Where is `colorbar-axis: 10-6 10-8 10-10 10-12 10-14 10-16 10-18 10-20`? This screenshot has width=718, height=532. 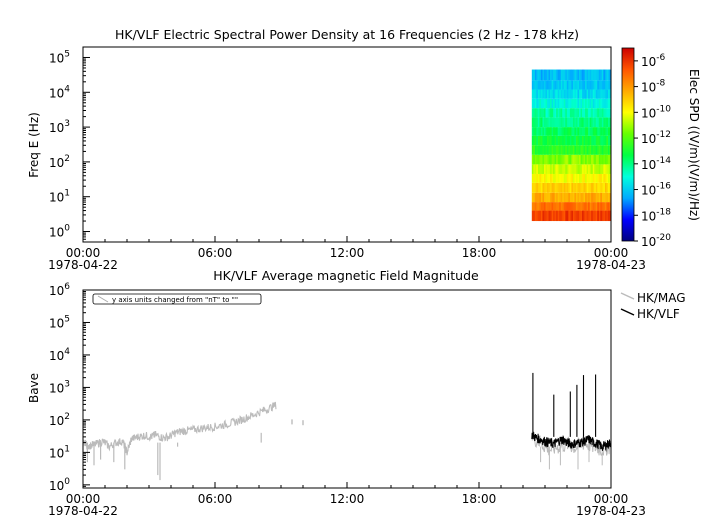 colorbar-axis: 10-6 10-8 10-10 10-12 10-14 10-16 10-18 10-20 is located at coordinates (652, 151).